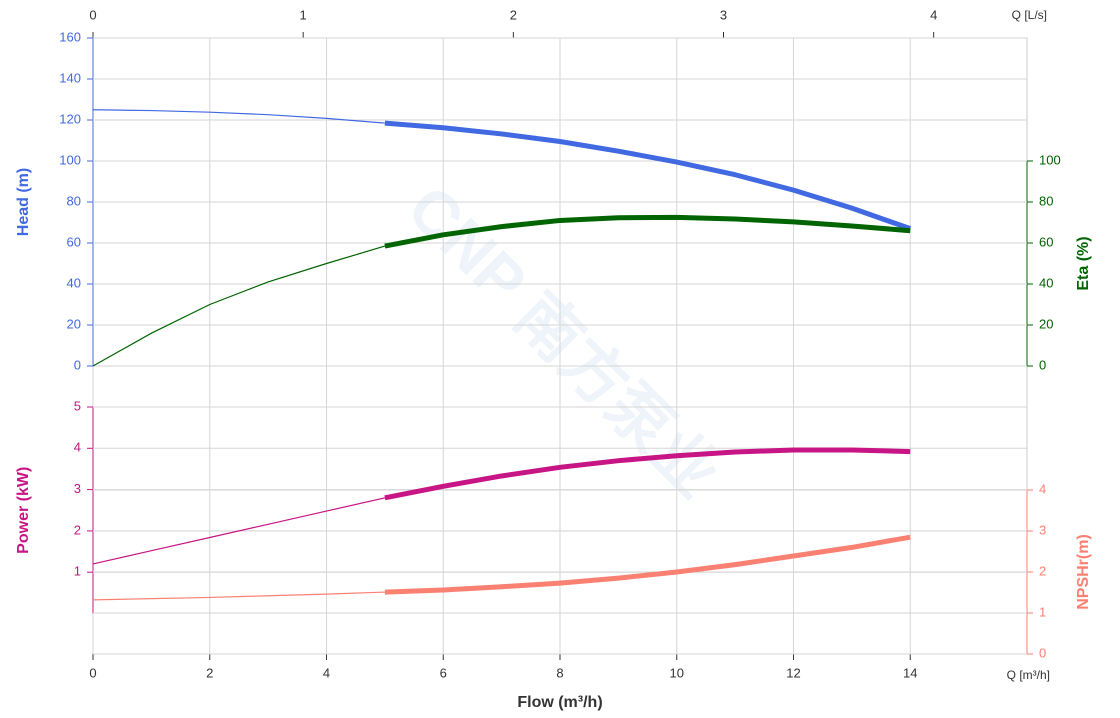 The width and height of the screenshot is (1120, 718). Describe the element at coordinates (559, 672) in the screenshot. I see `x-tick-label: 8` at that location.